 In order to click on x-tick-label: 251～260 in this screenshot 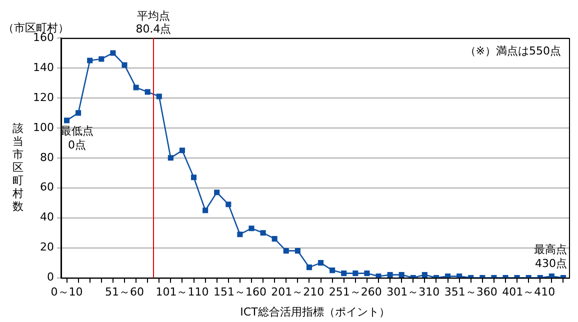, I will do `click(355, 291)`.